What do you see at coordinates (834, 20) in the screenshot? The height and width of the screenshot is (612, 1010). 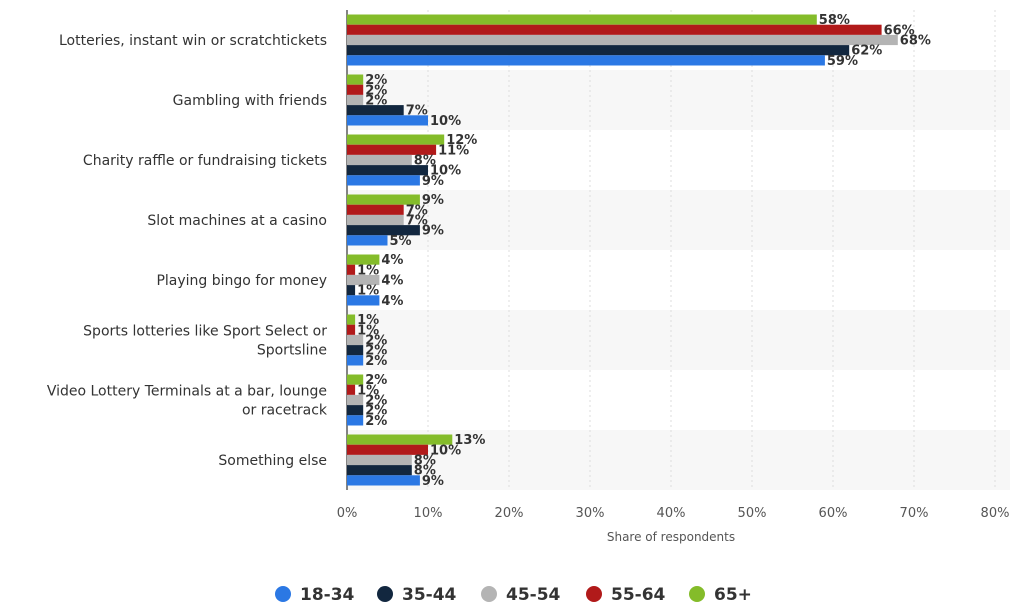 I see `data-label: 58%` at bounding box center [834, 20].